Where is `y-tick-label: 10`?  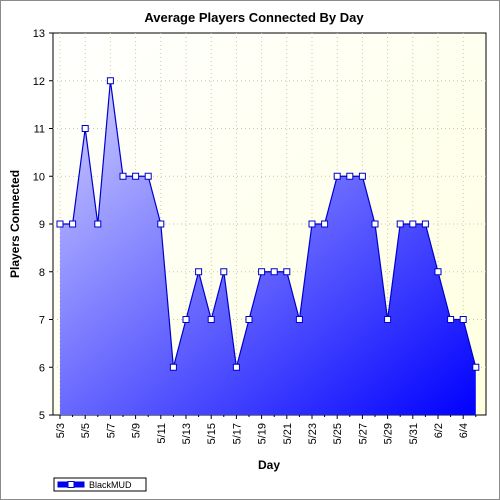 y-tick-label: 10 is located at coordinates (39, 177).